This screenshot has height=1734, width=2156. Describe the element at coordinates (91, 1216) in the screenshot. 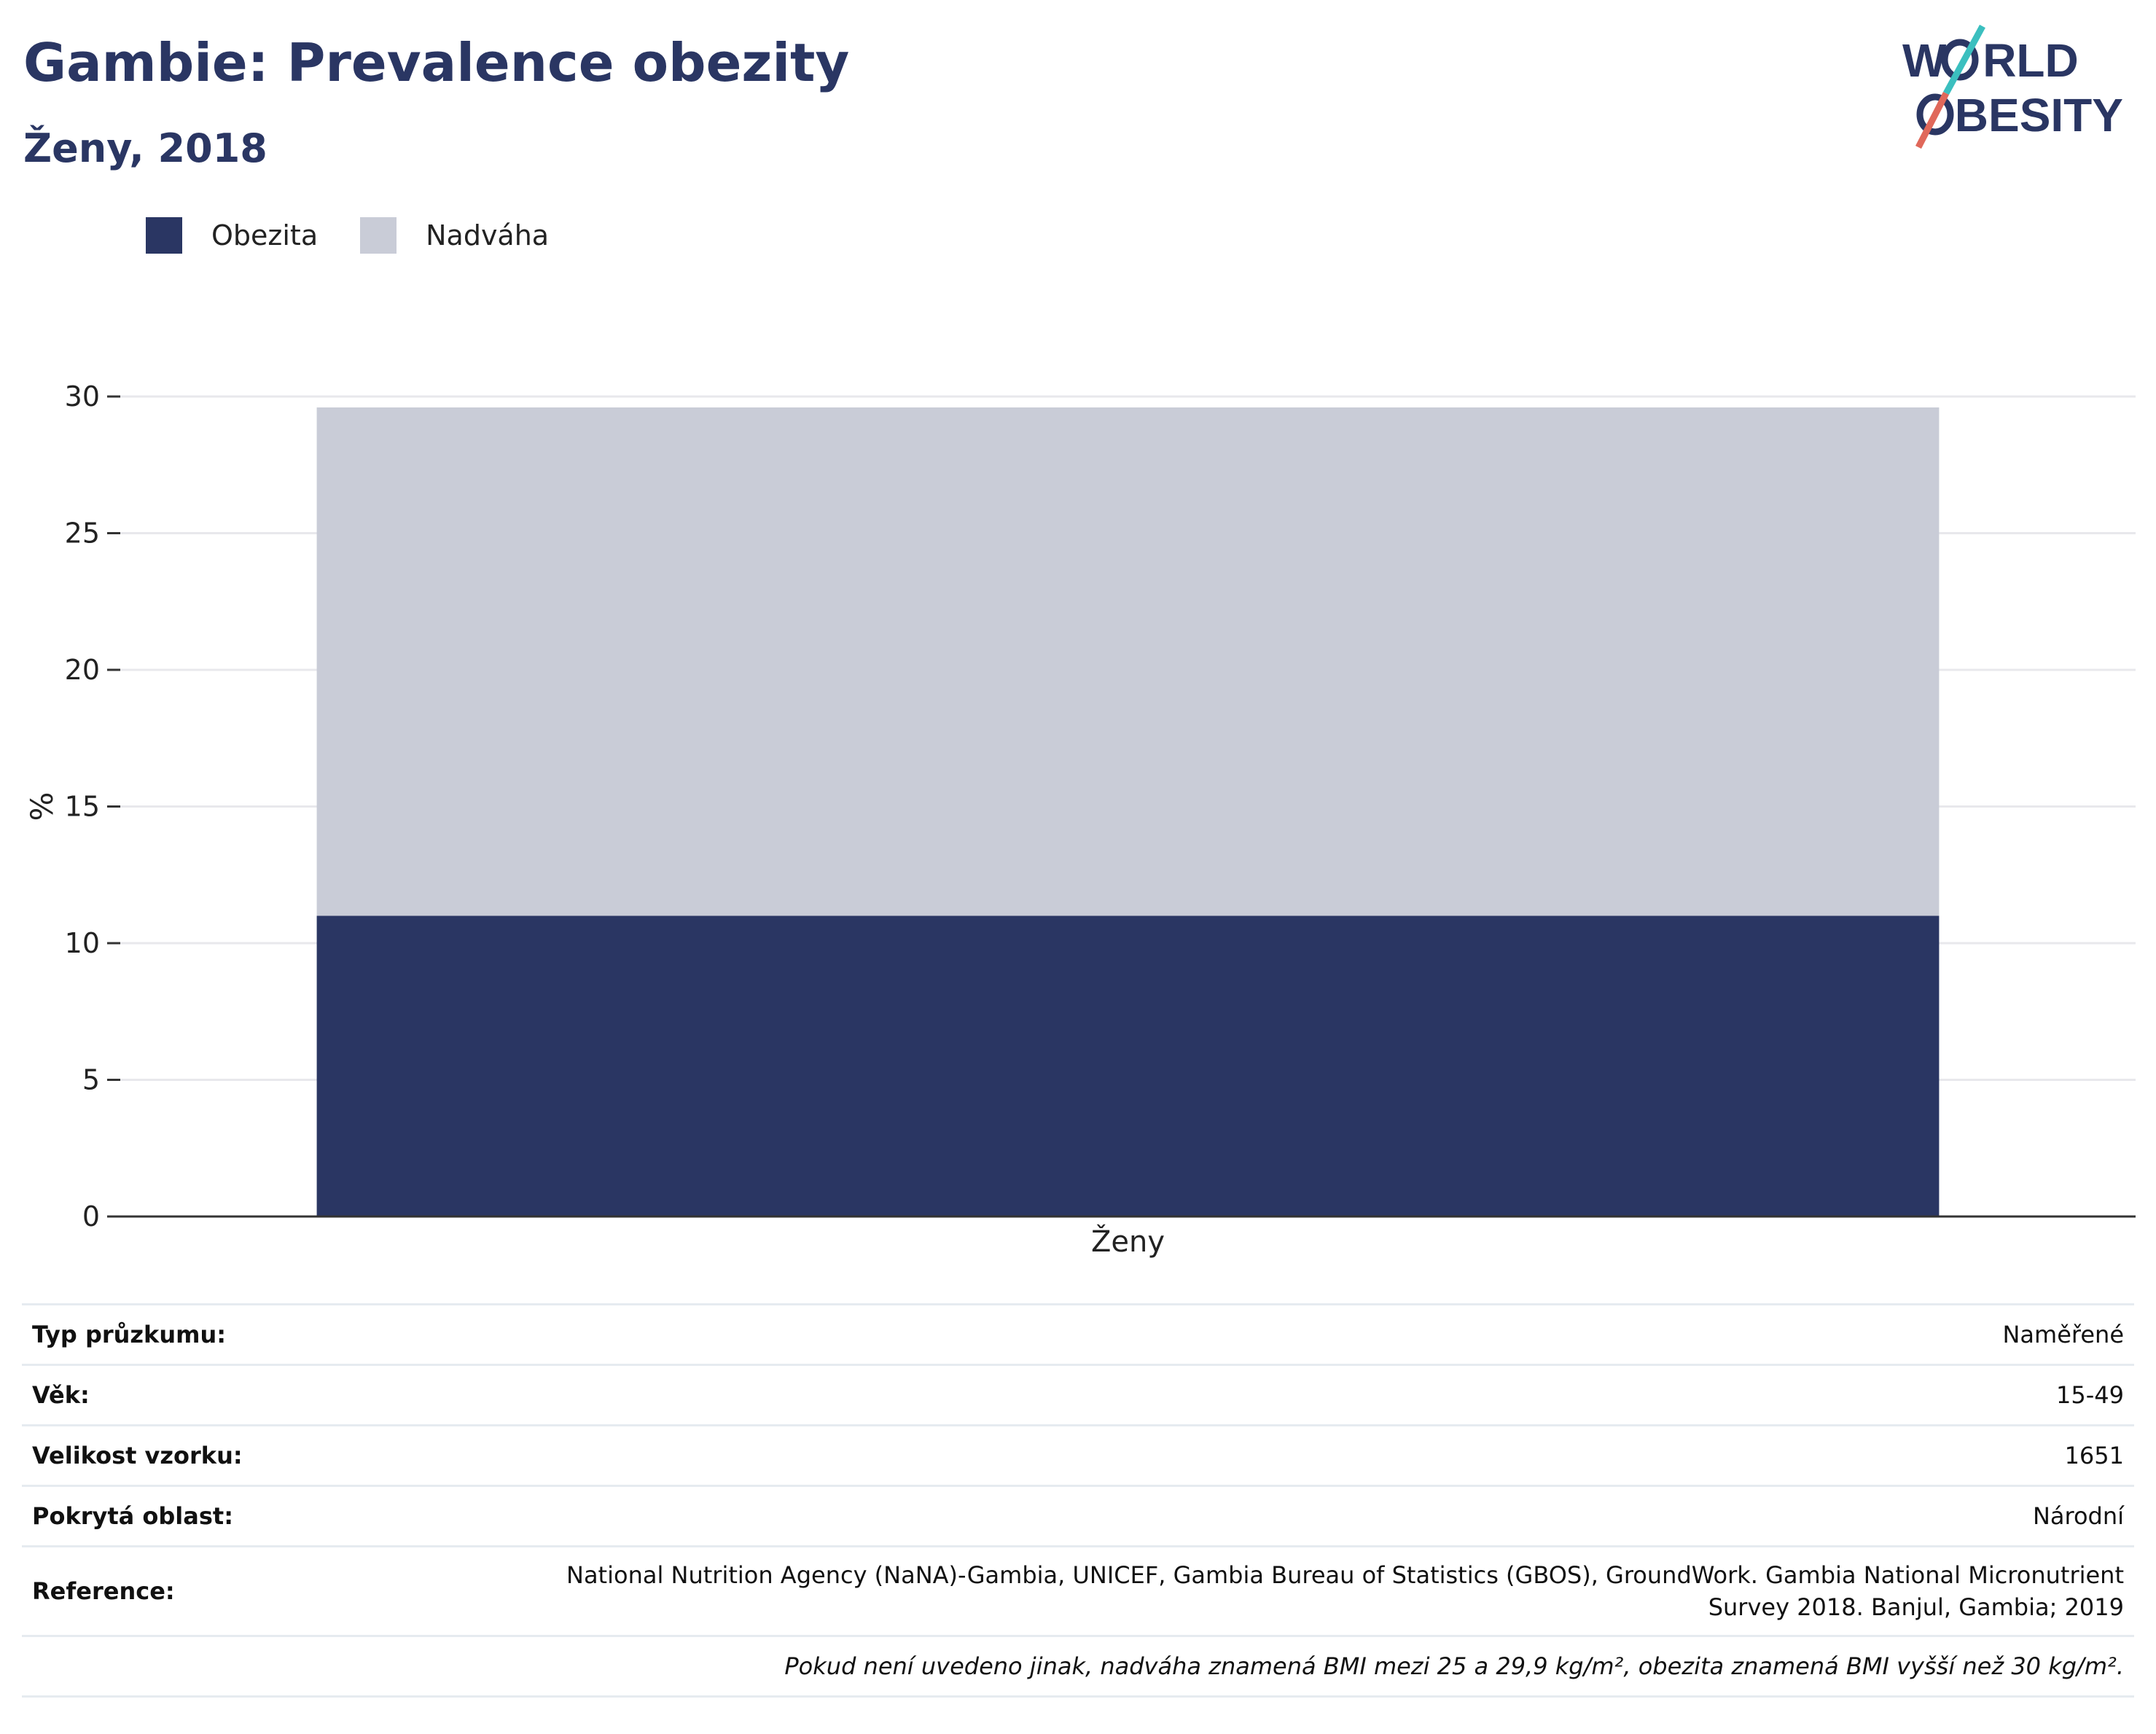

I see `y-tick-label: 0` at that location.